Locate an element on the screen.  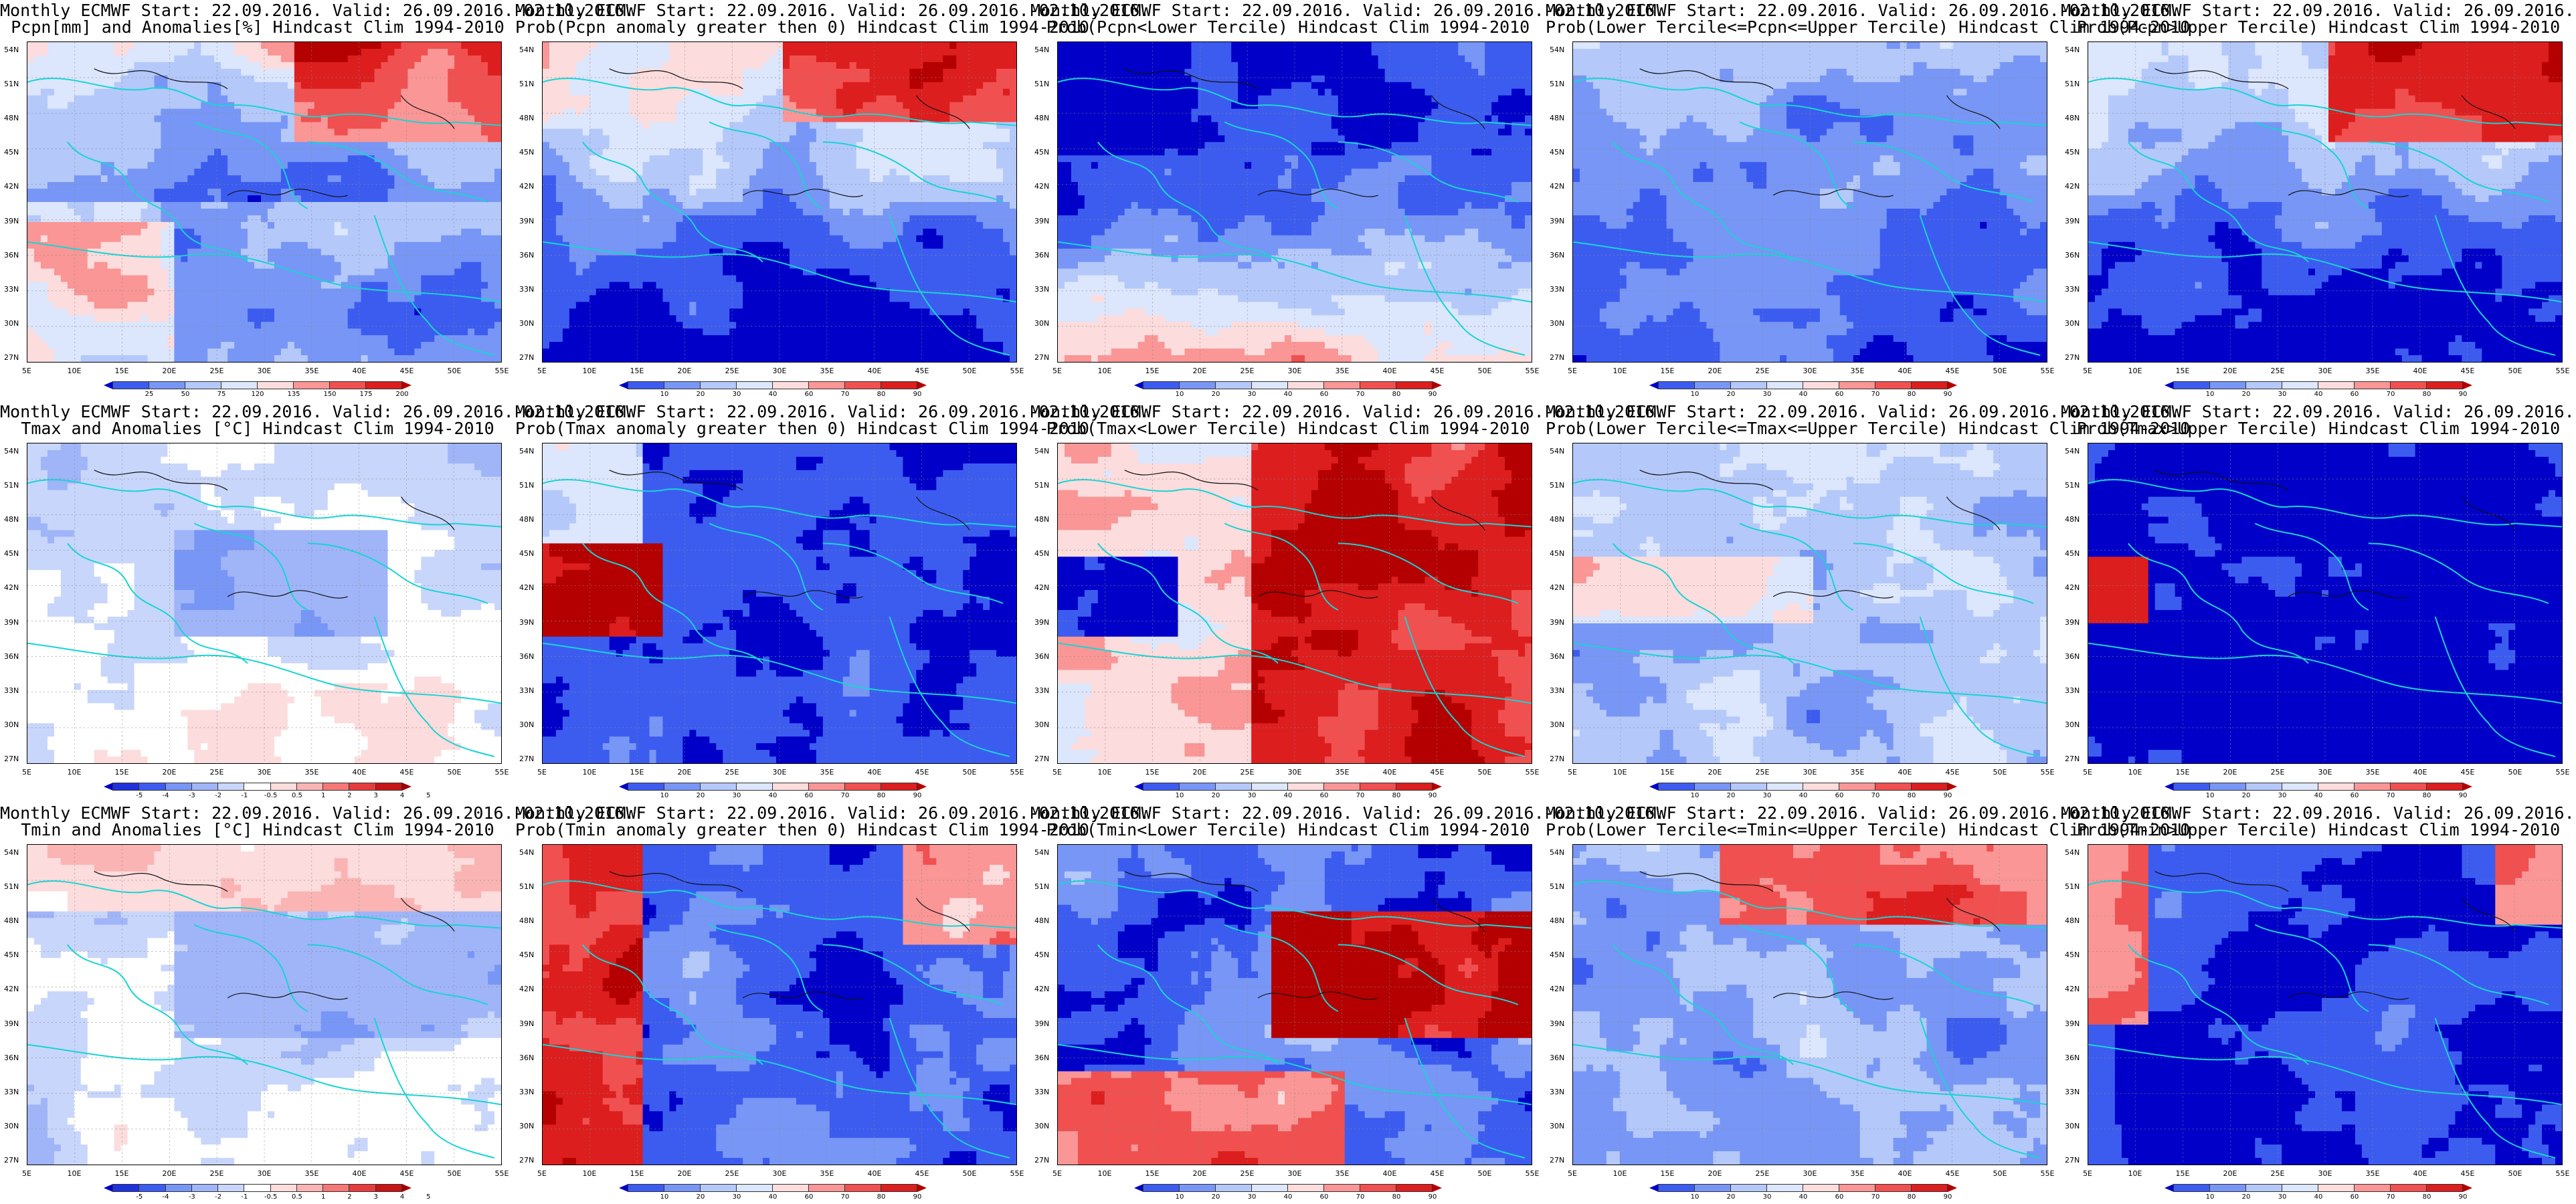
colorbar-tick-label: 90 is located at coordinates (917, 394).